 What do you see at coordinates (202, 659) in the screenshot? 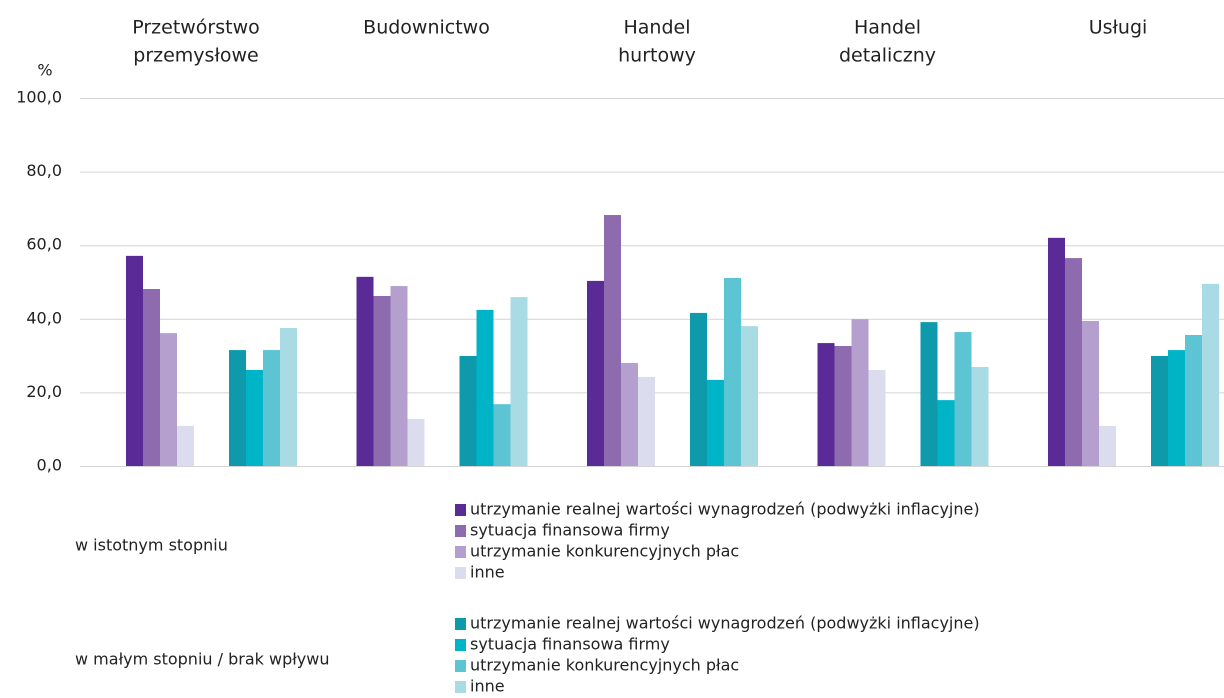
I see `legend-group-label: w małym stopniu / brak wpływu` at bounding box center [202, 659].